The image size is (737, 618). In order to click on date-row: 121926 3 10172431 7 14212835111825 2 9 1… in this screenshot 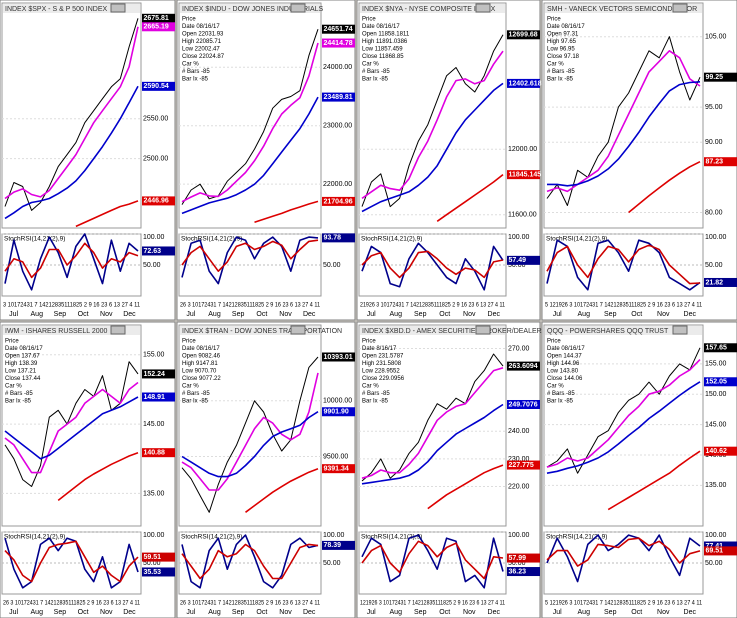, I will do `click(432, 603)`.